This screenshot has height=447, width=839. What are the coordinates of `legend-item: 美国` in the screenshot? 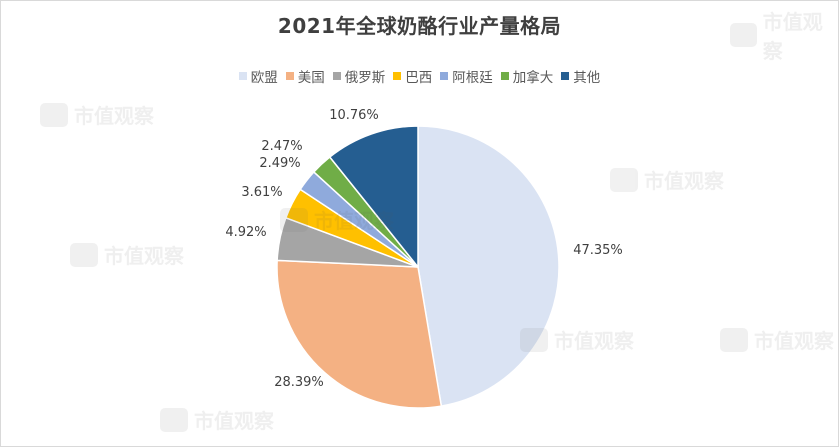 It's located at (305, 76).